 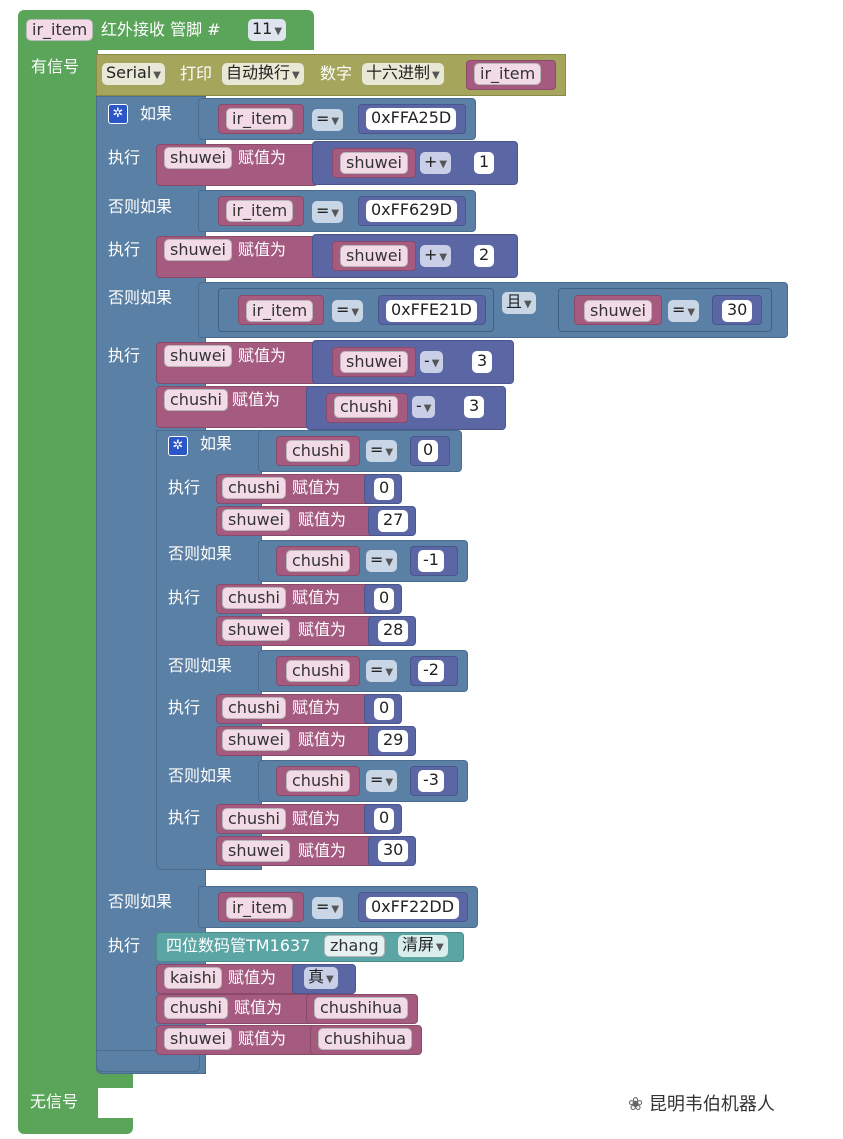 I want to click on number-field: 1, so click(x=484, y=163).